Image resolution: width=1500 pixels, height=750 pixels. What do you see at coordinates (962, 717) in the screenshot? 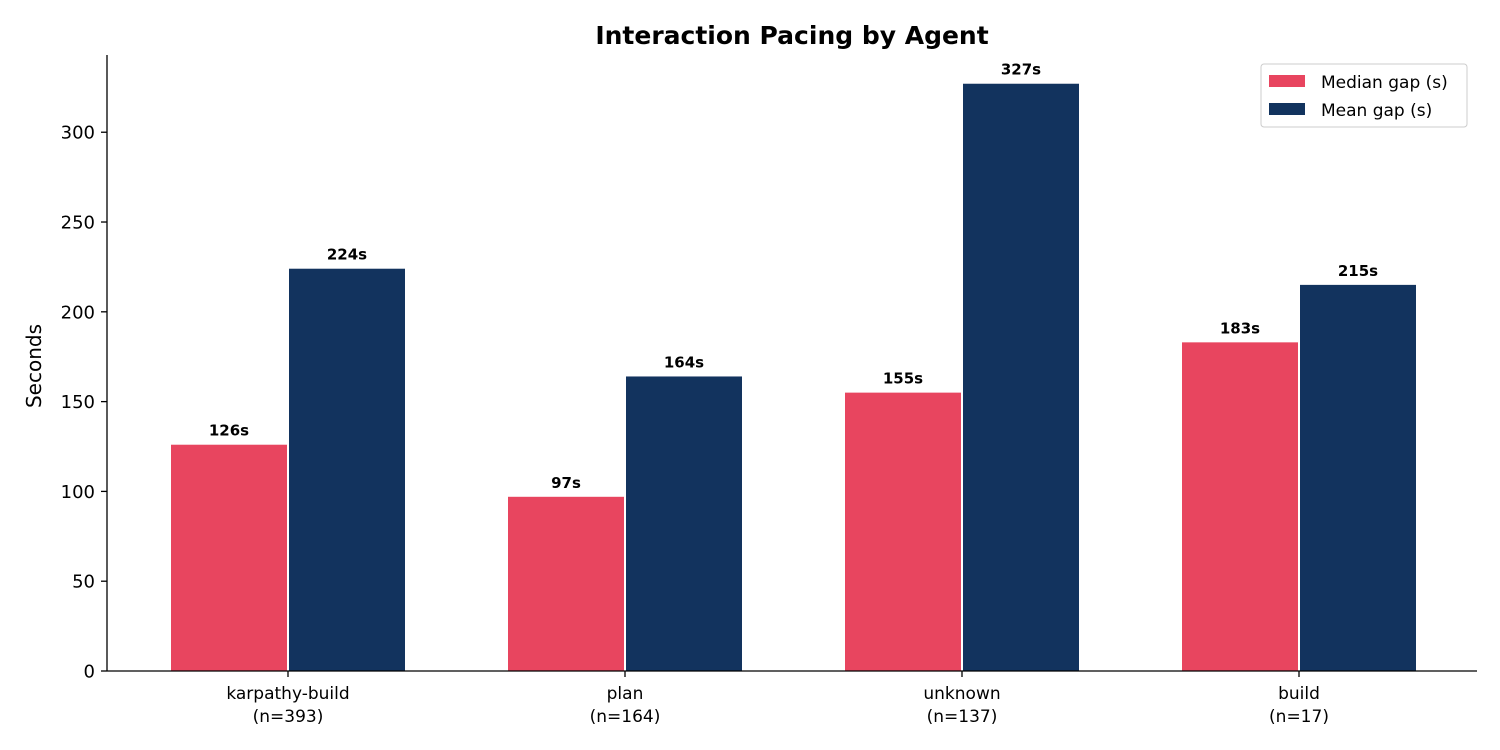
I see `x-tick-count-unknown: (n=137)` at bounding box center [962, 717].